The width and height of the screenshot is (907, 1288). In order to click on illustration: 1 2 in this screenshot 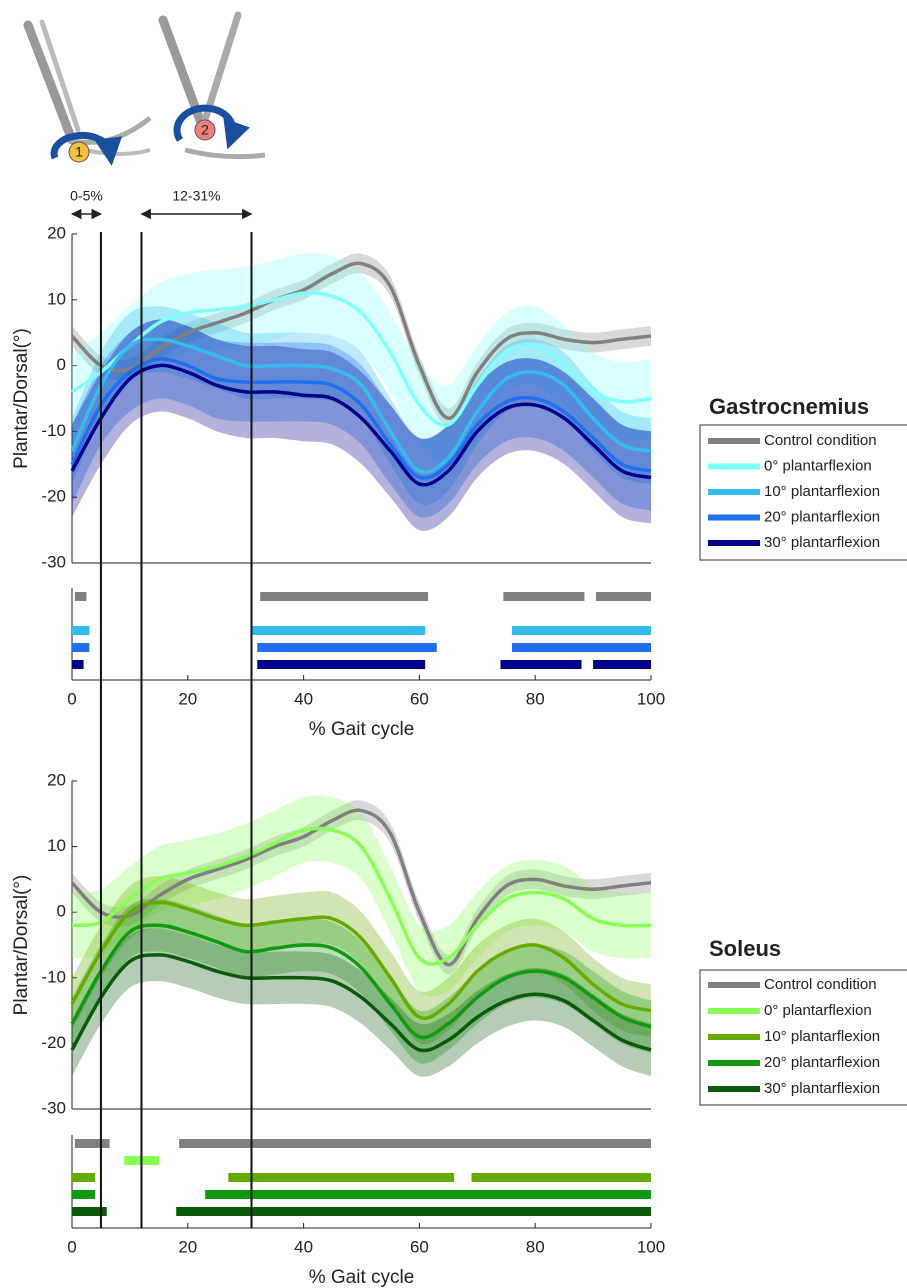, I will do `click(144, 88)`.